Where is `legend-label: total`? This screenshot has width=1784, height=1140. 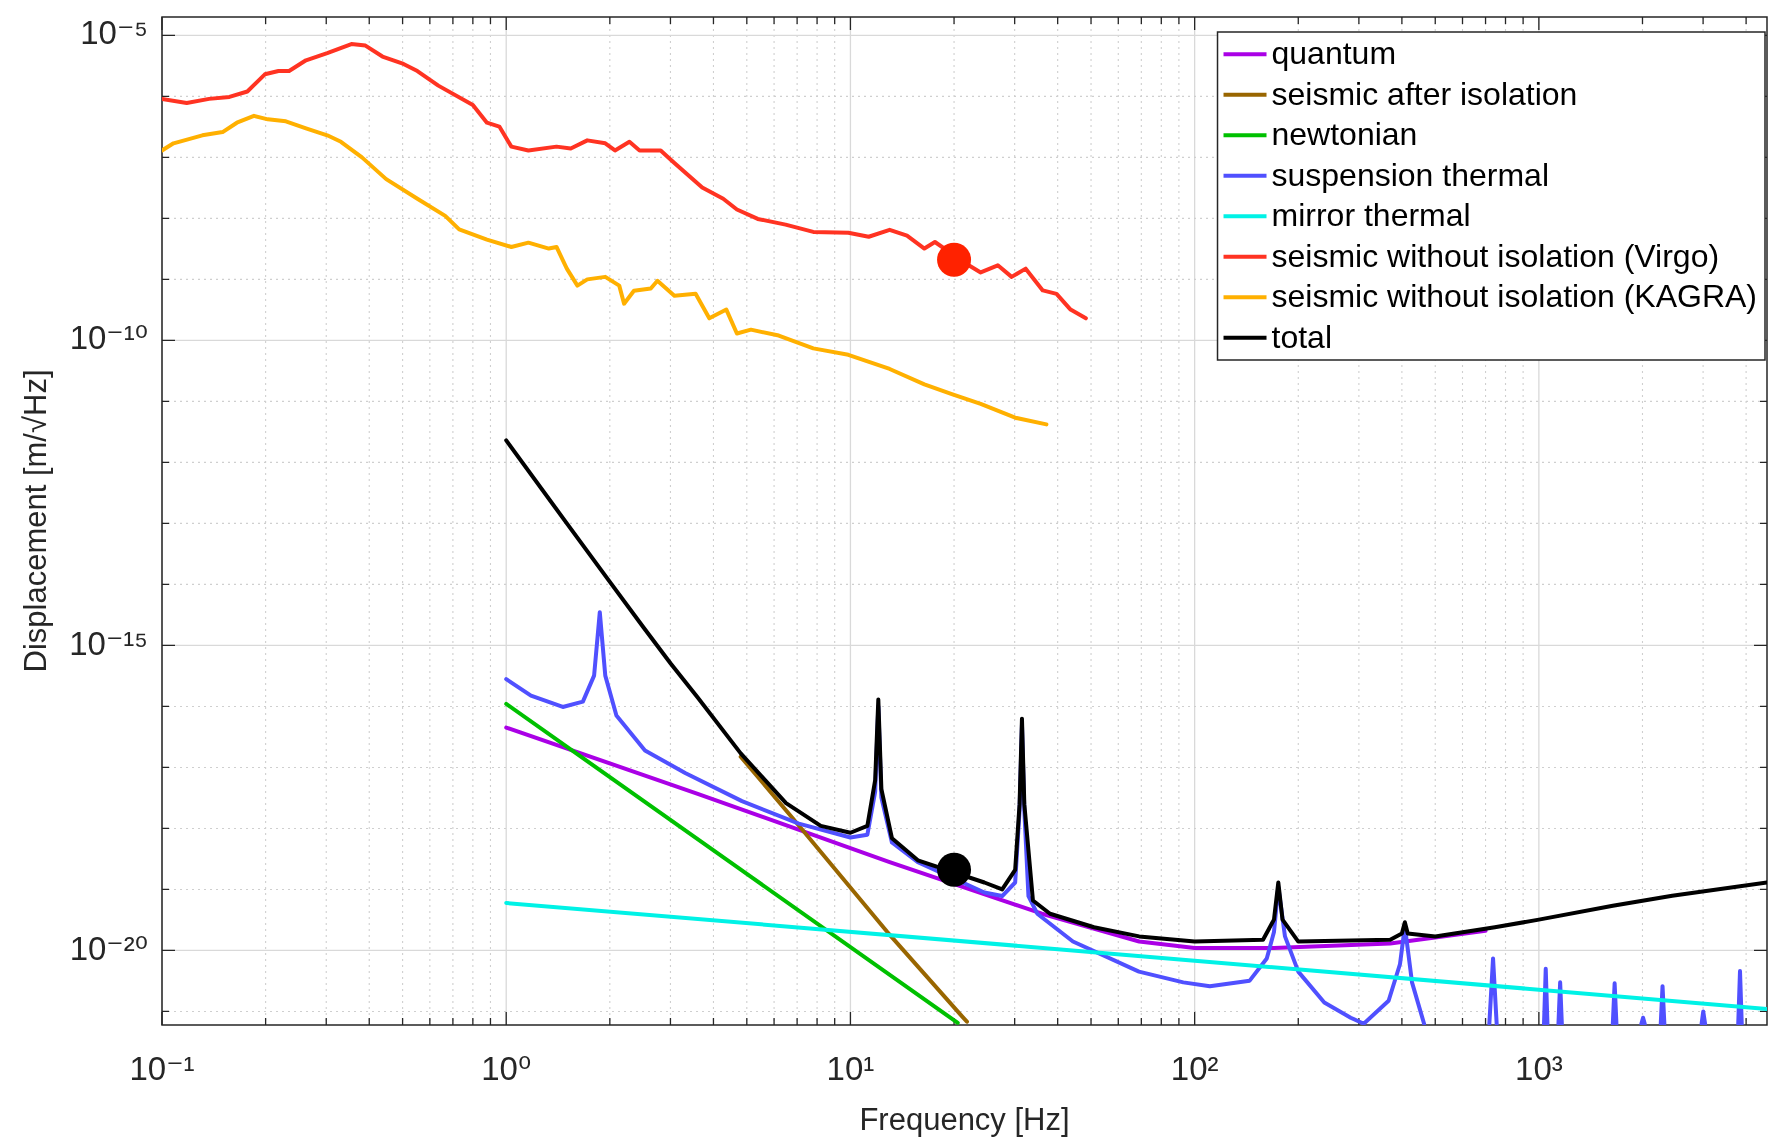 legend-label: total is located at coordinates (1301, 336).